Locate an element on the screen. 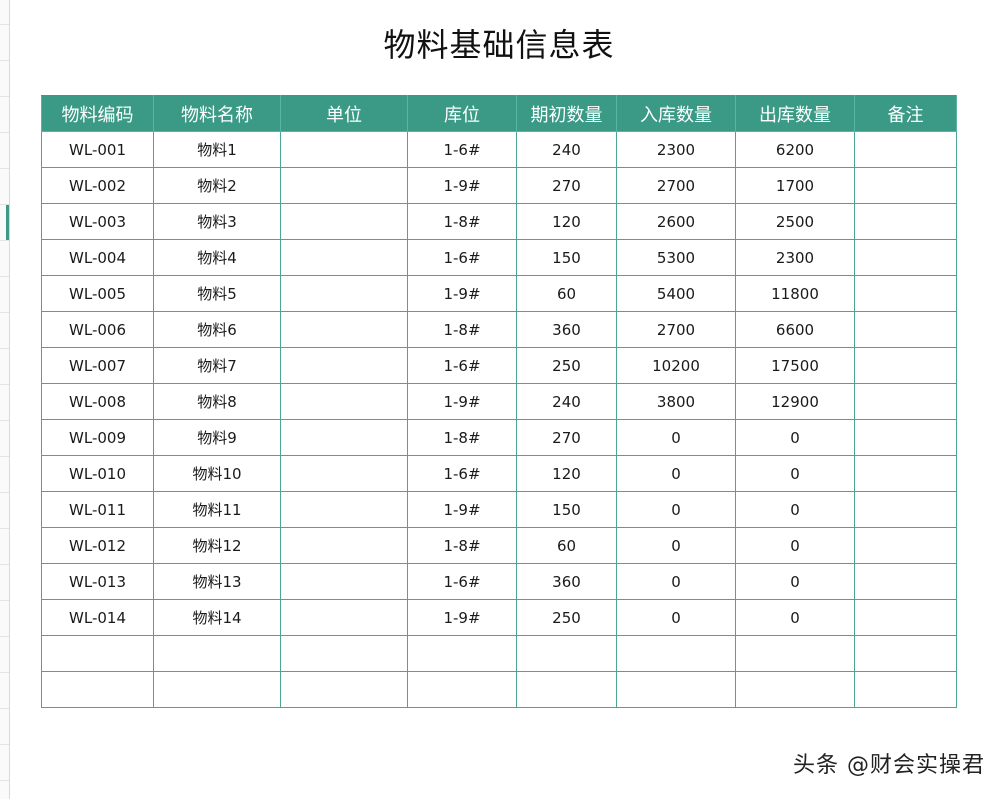 The image size is (1007, 799). cell-material-code: WL-006 is located at coordinates (97, 329).